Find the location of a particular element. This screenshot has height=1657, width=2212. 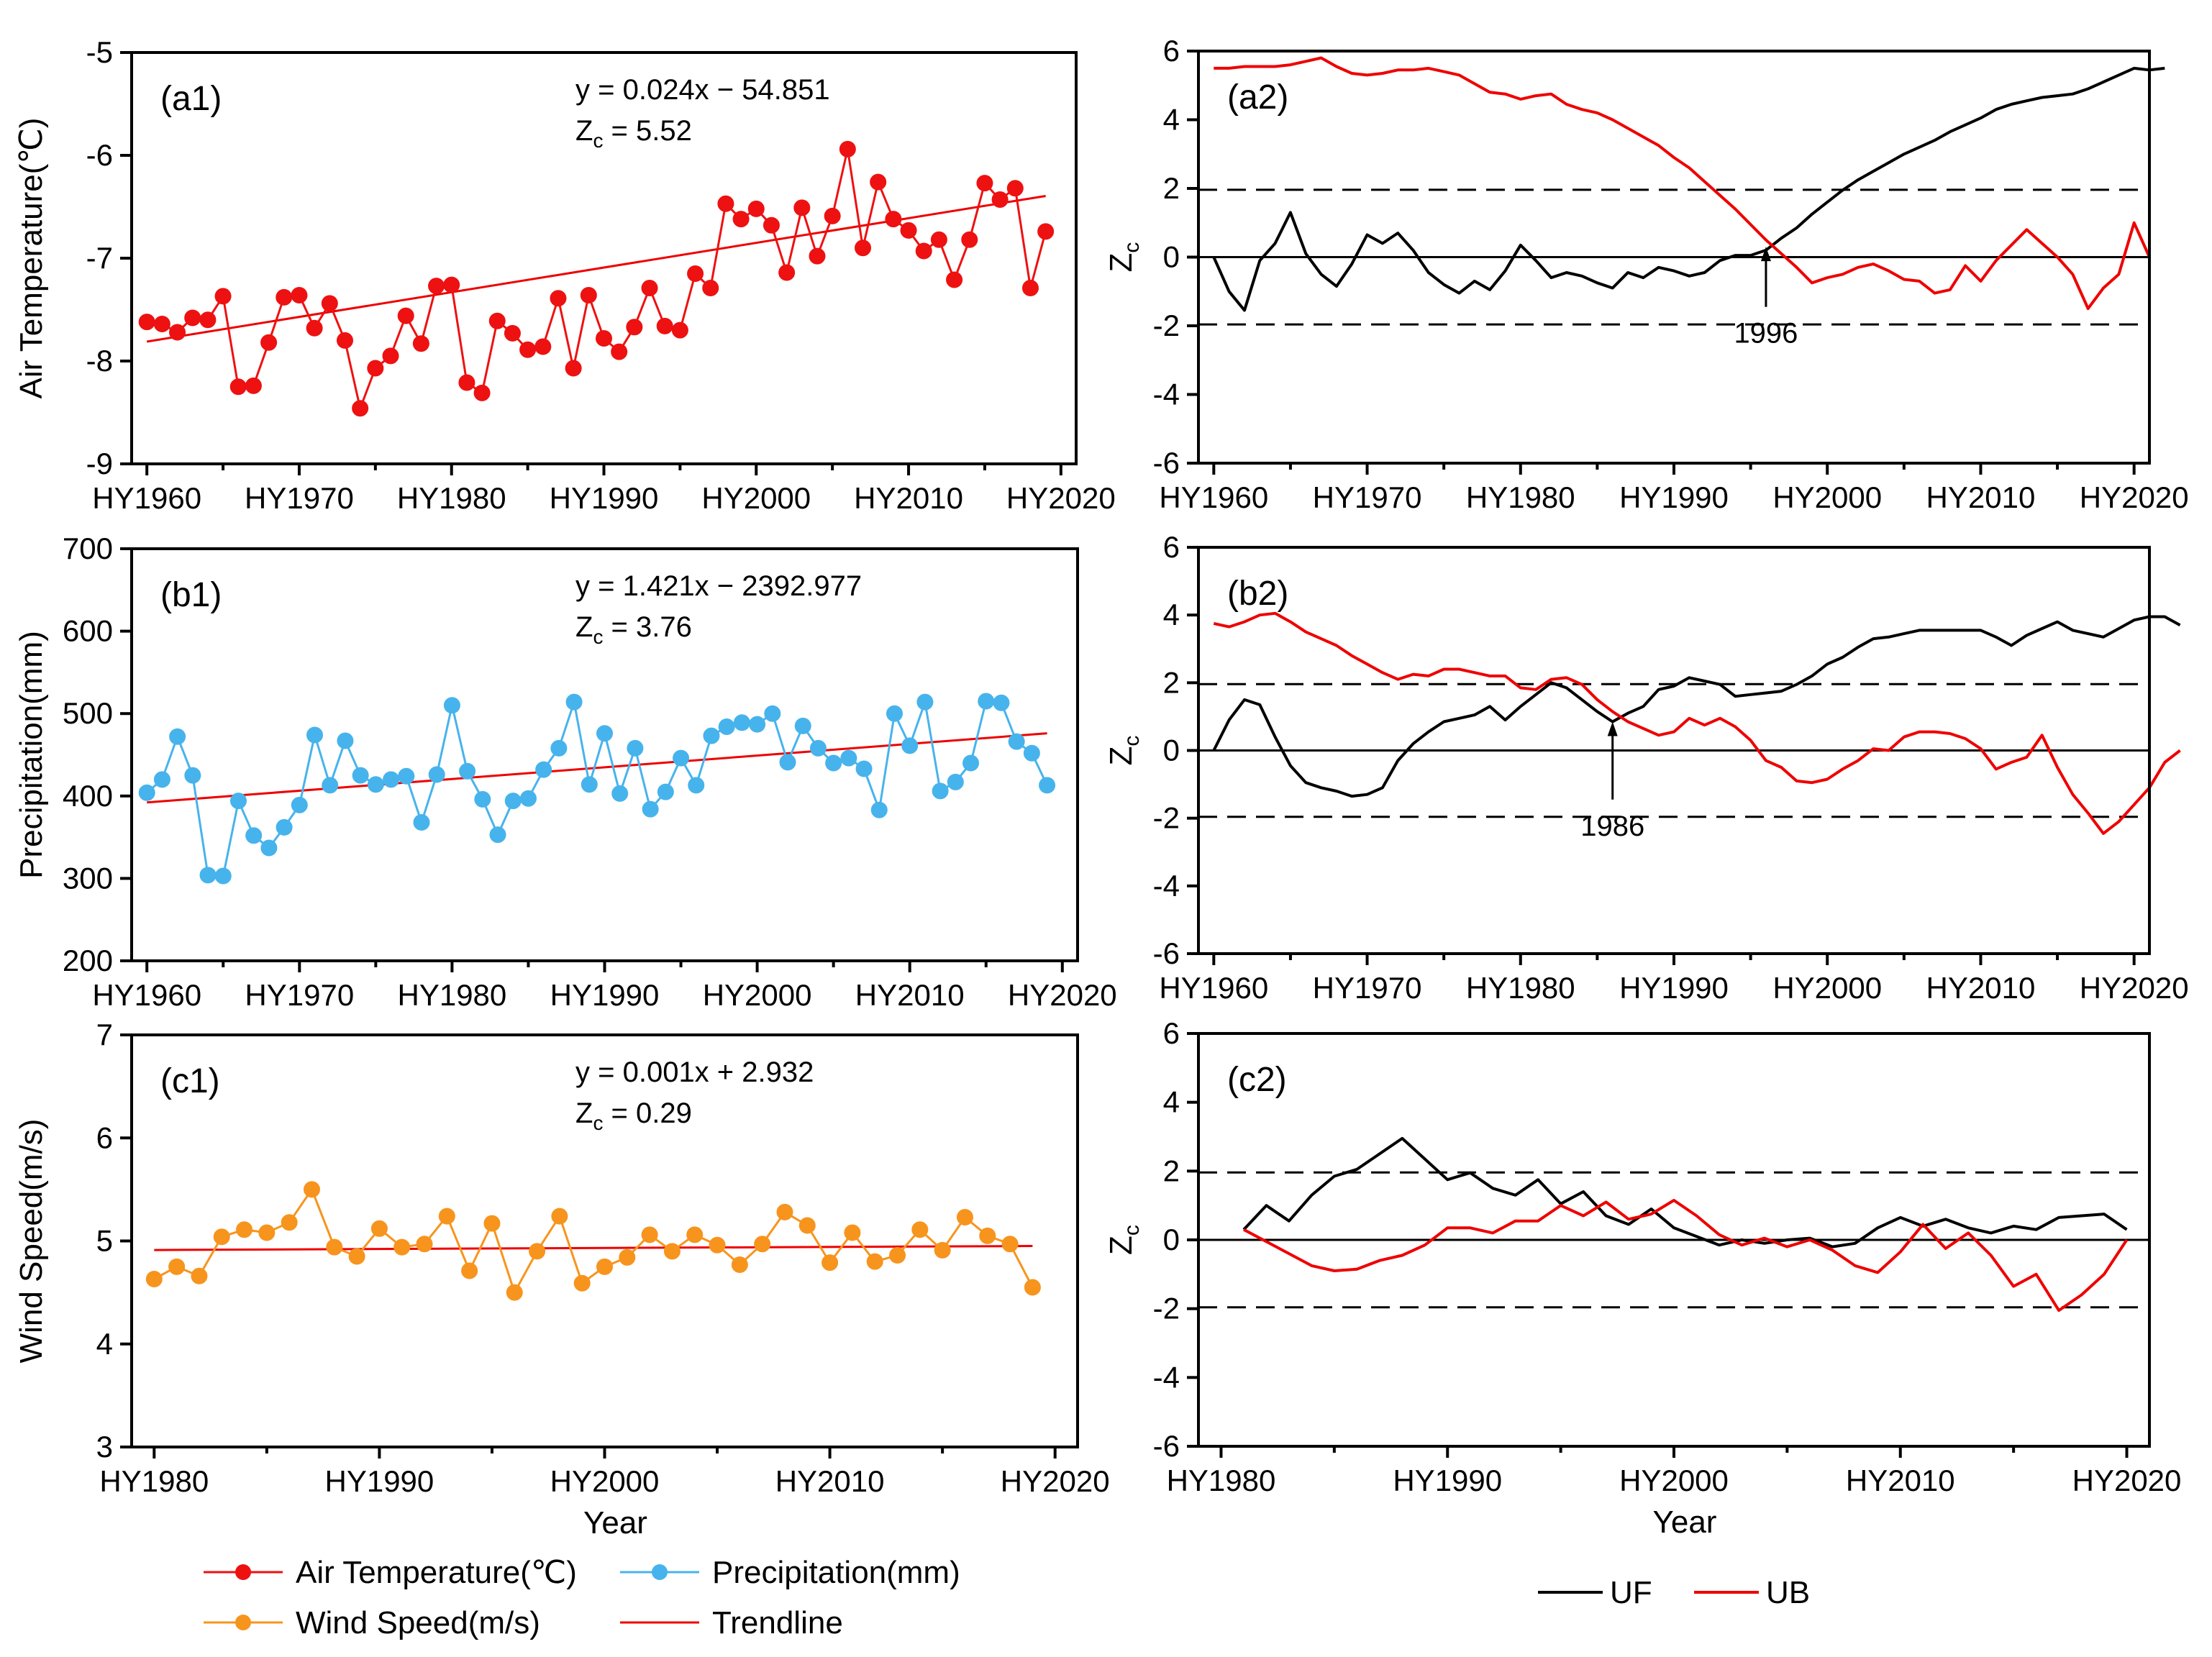

zc-subscript: c is located at coordinates (598, 637).